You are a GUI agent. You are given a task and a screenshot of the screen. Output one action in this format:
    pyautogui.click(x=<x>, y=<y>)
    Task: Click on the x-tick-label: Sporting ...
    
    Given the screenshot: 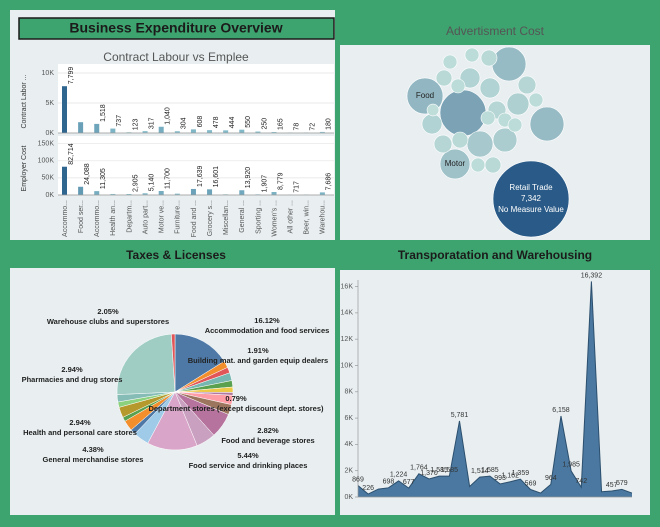 What is the action you would take?
    pyautogui.click(x=258, y=217)
    